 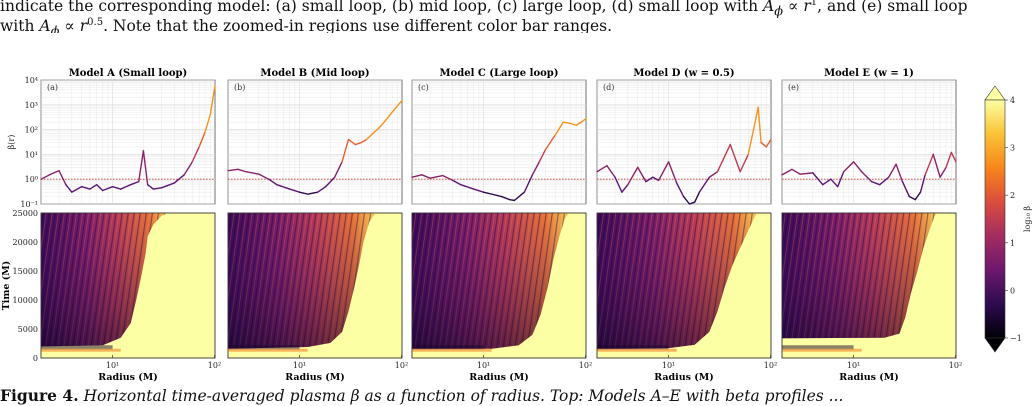 What do you see at coordinates (29, 204) in the screenshot?
I see `top-y-tick-label: 10⁻¹` at bounding box center [29, 204].